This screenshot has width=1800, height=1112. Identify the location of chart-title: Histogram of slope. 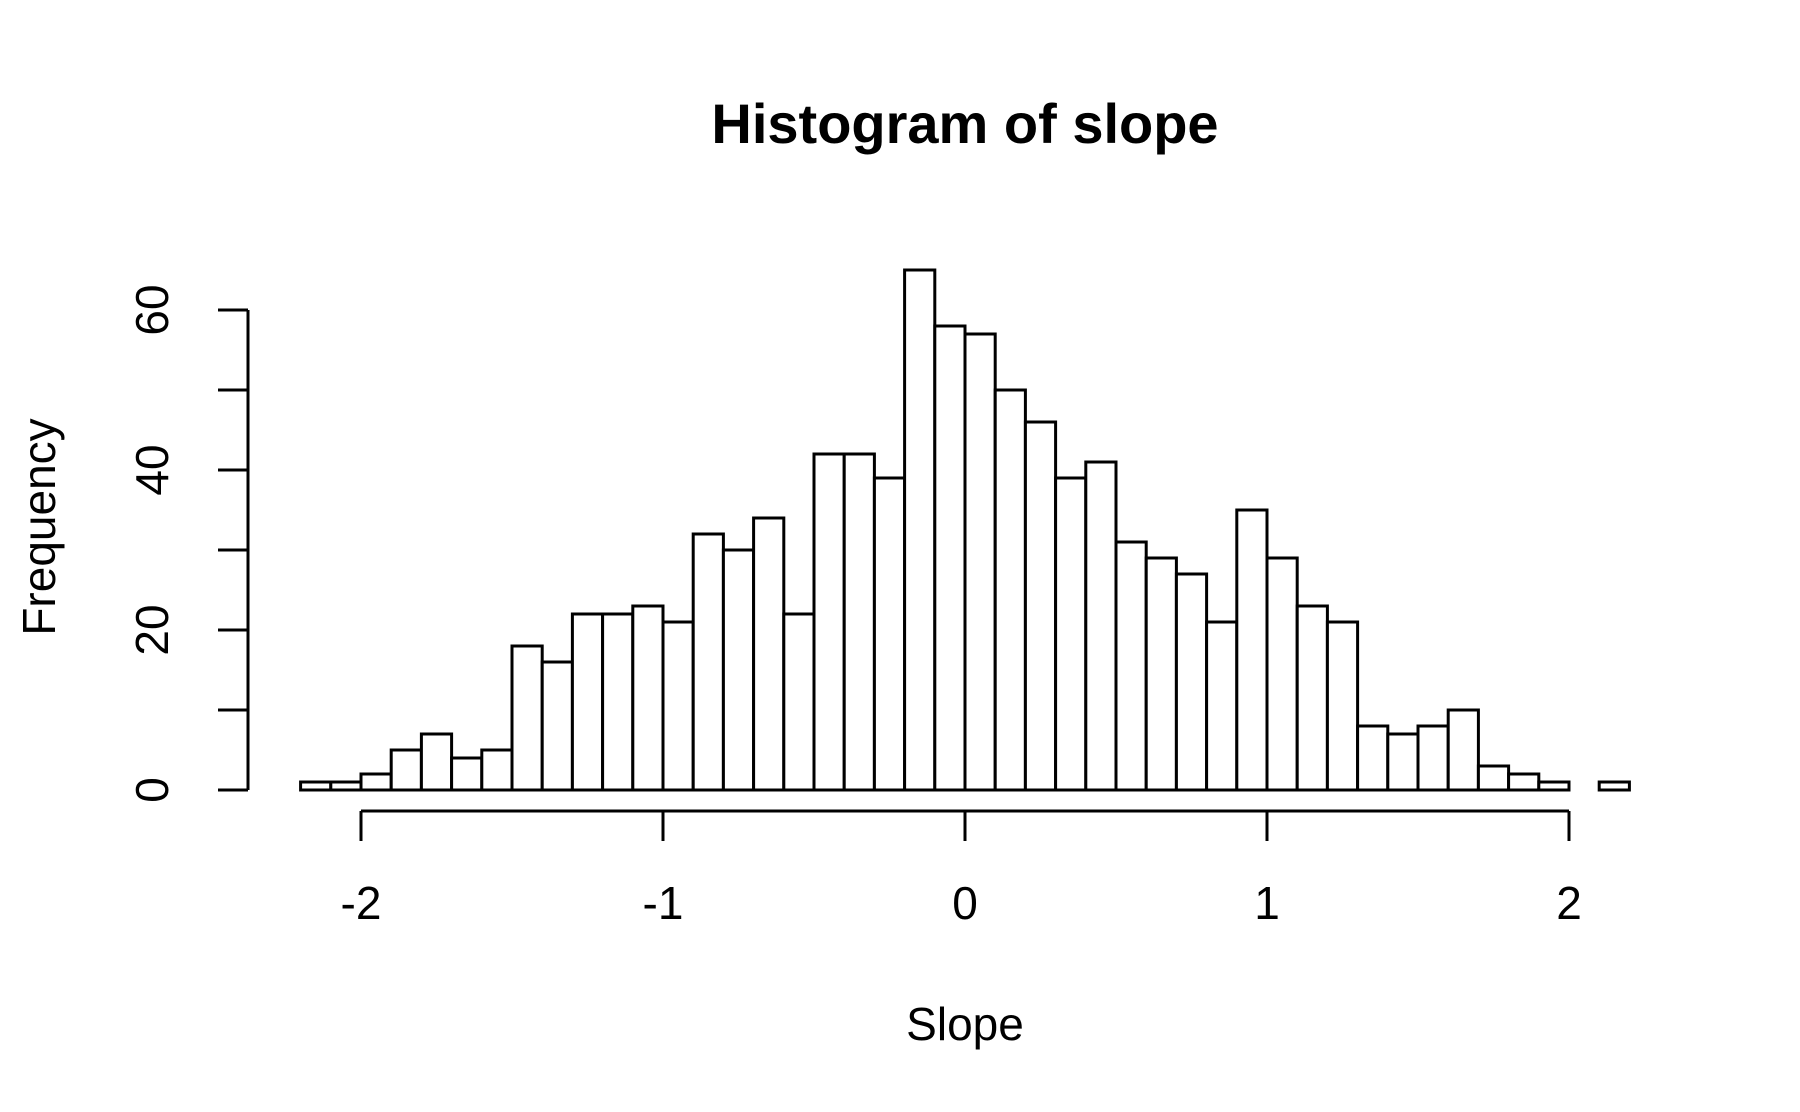
(964, 123).